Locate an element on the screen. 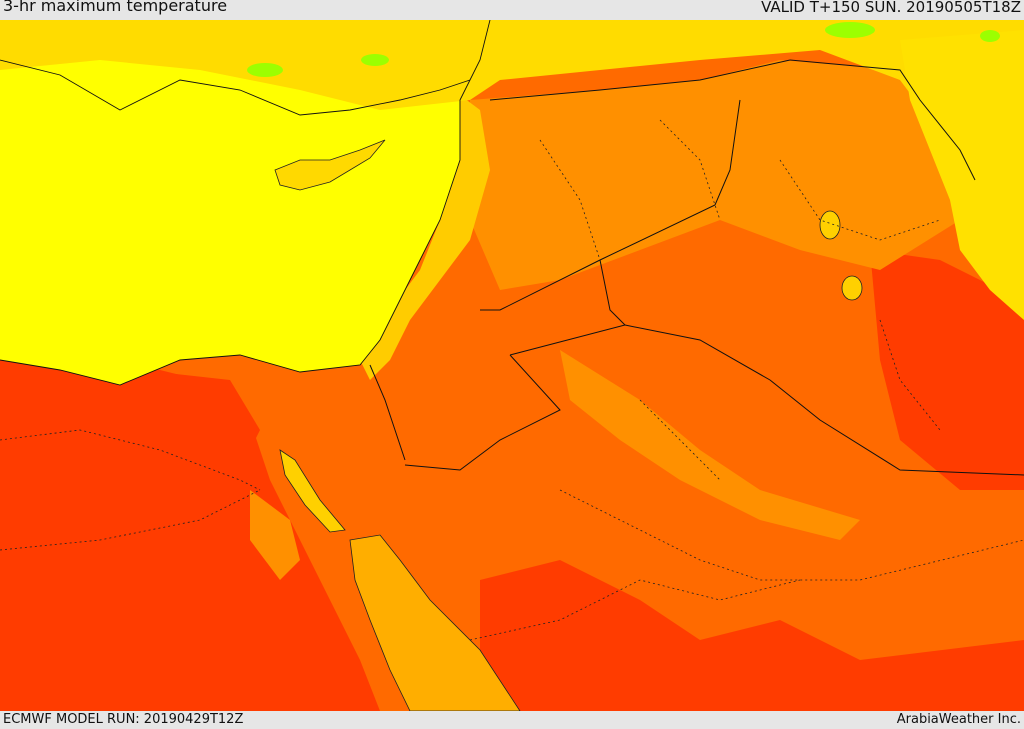 The height and width of the screenshot is (729, 1024). jordan-warm-zone is located at coordinates (710, 445).